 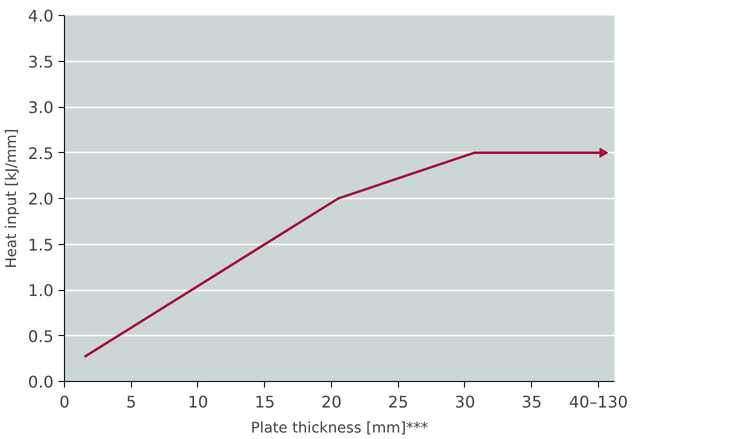 What do you see at coordinates (331, 402) in the screenshot?
I see `x-tick-label: 20` at bounding box center [331, 402].